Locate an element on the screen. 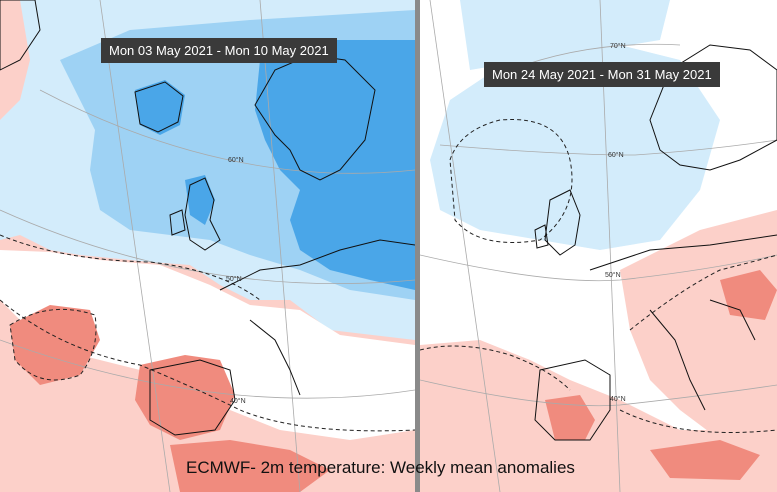 The image size is (777, 492). cold-strong-region is located at coordinates (335, 165).